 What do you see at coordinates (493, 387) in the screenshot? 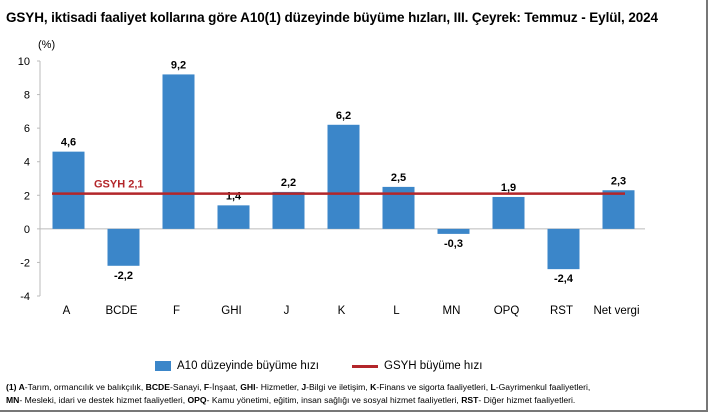
I see `footnote-code: L` at bounding box center [493, 387].